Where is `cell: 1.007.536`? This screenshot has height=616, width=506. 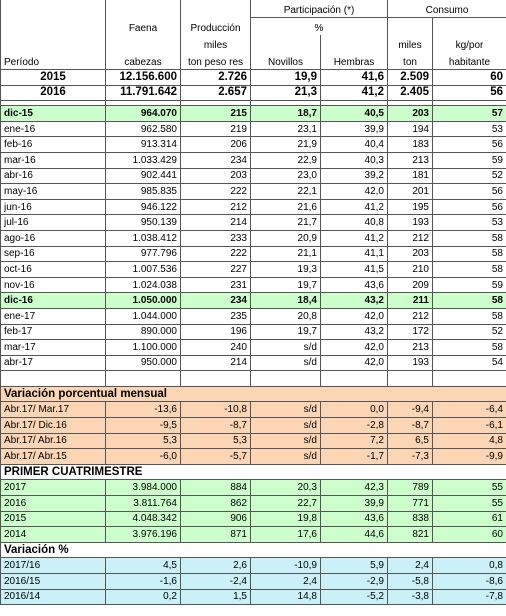 cell: 1.007.536 is located at coordinates (143, 269).